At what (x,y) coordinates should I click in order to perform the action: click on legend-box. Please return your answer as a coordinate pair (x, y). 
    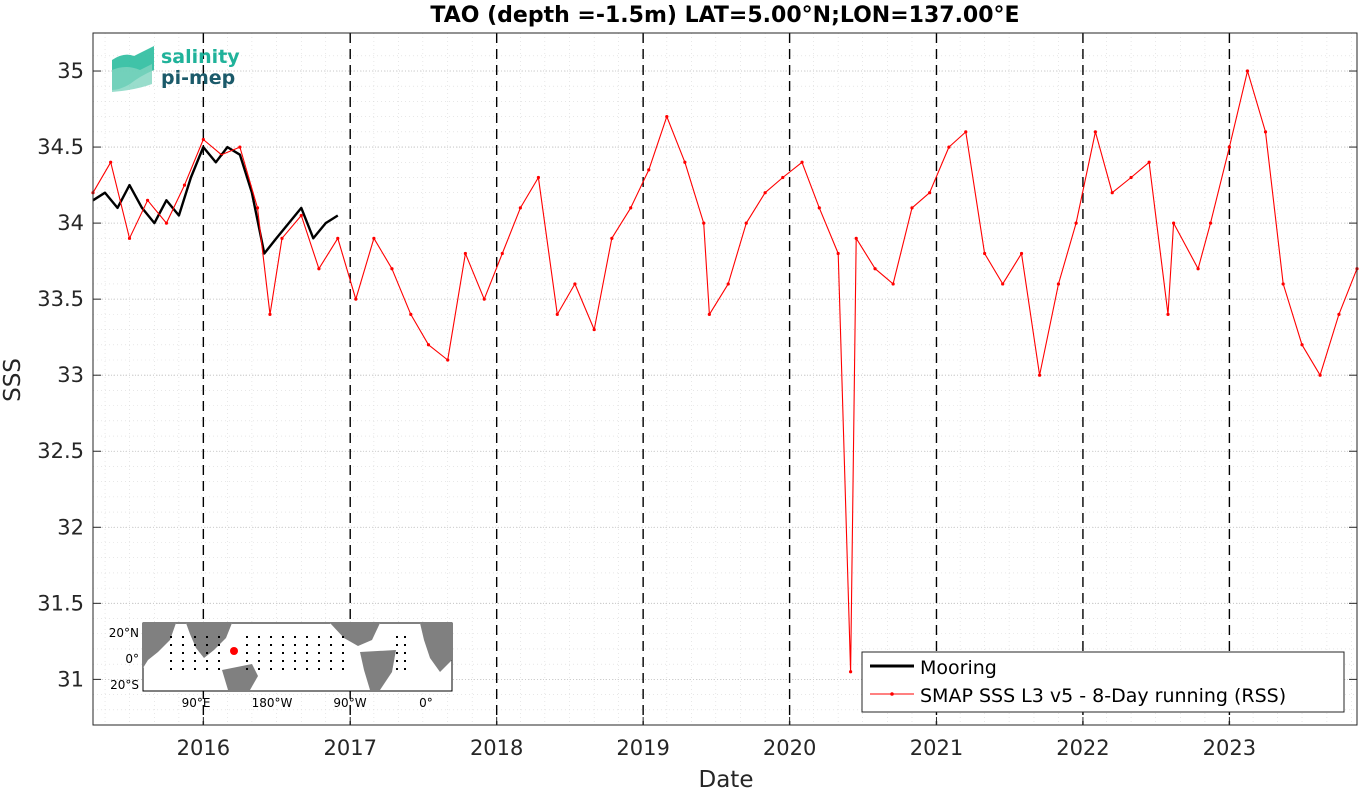
    Looking at the image, I should click on (1103, 682).